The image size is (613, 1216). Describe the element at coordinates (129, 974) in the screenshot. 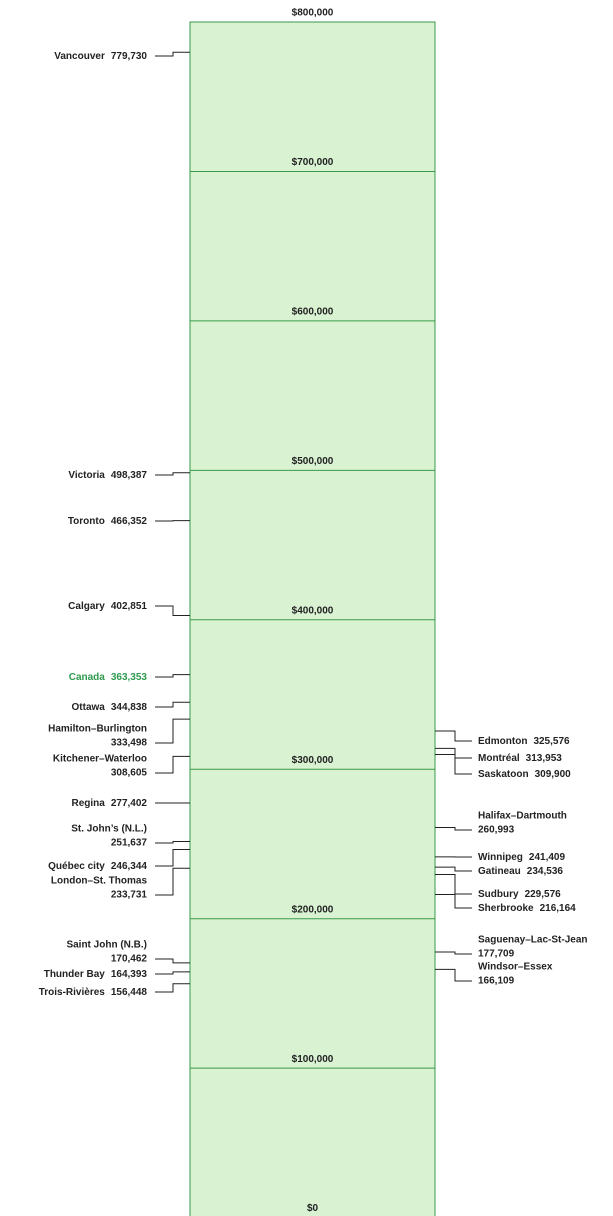

I see `value-label: 164,393` at that location.